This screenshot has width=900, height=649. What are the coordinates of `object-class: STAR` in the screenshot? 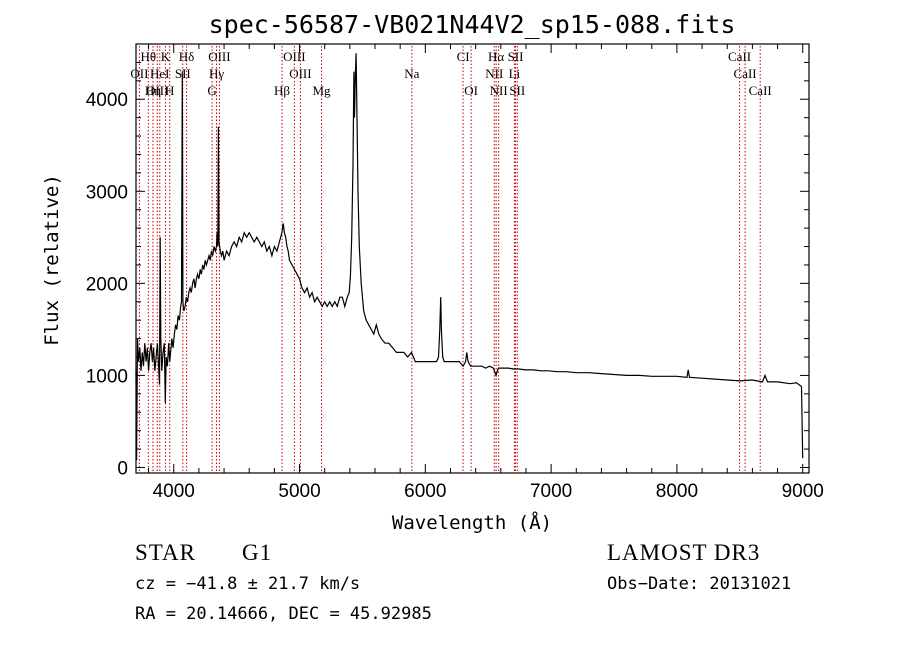 It's located at (165, 552).